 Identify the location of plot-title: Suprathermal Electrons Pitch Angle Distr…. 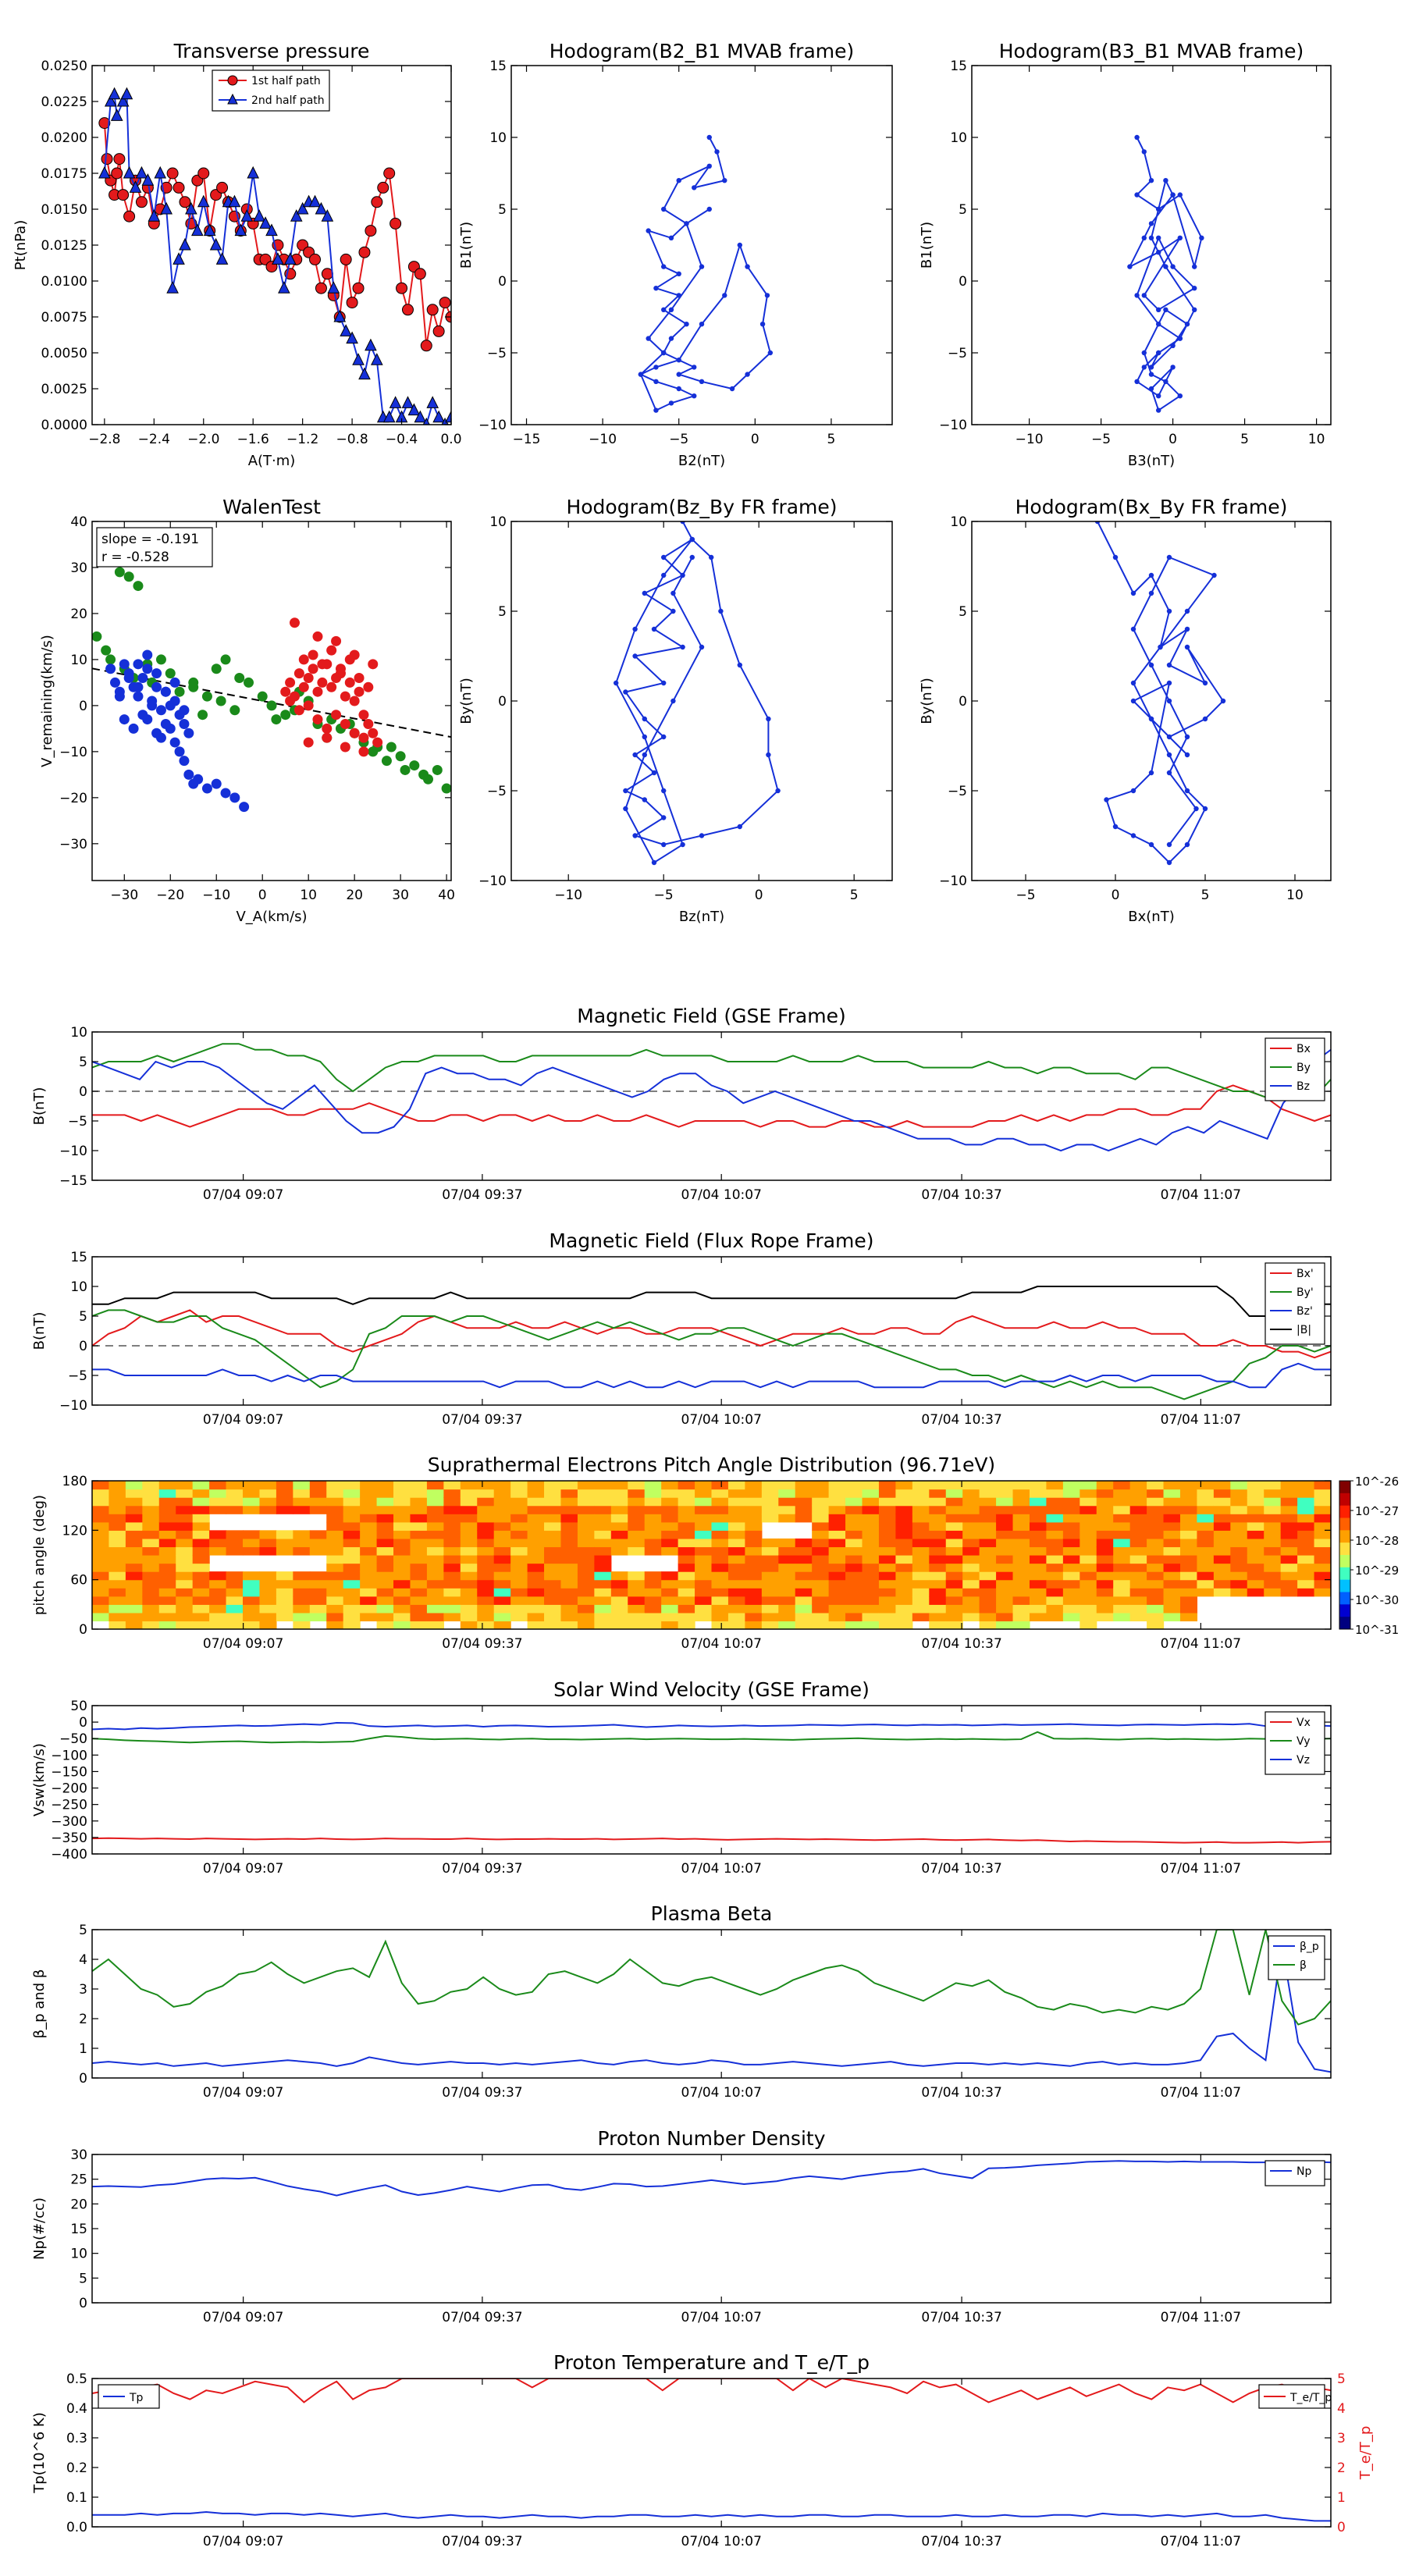
(712, 1464).